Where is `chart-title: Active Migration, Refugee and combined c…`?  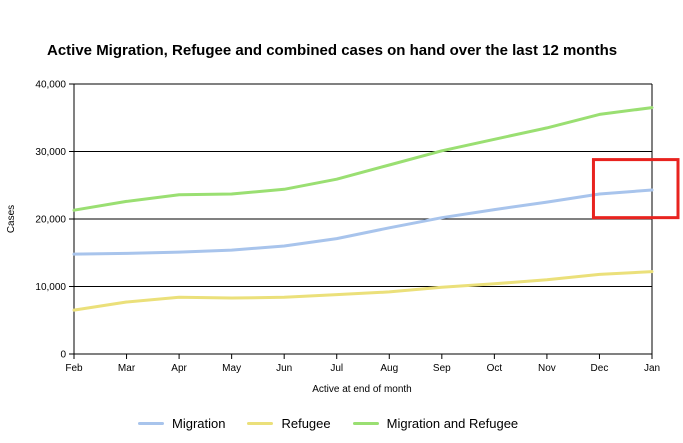
chart-title: Active Migration, Refugee and combined c… is located at coordinates (332, 50).